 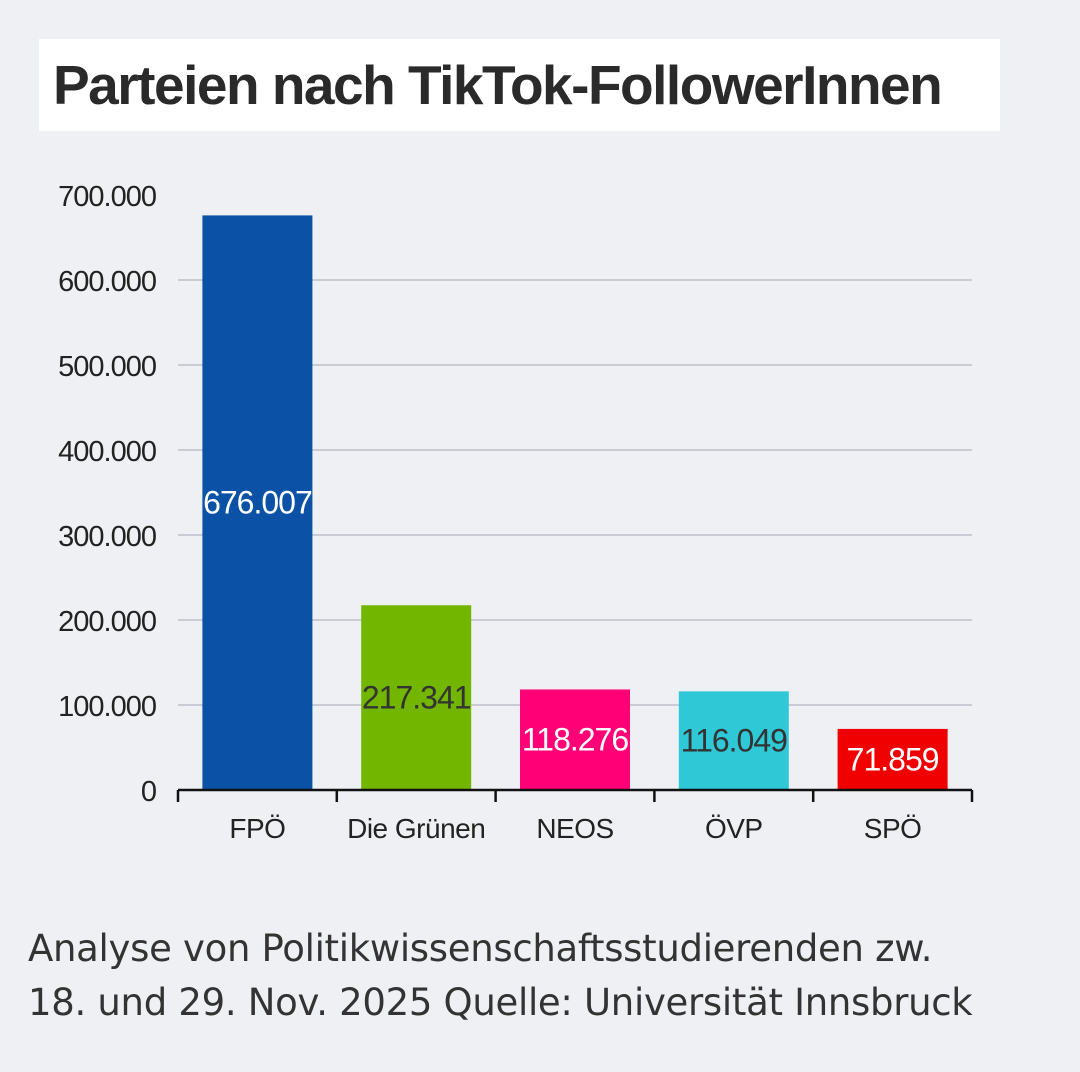 What do you see at coordinates (498, 85) in the screenshot?
I see `chart-title: Parteien nach TikTok-FollowerInnen` at bounding box center [498, 85].